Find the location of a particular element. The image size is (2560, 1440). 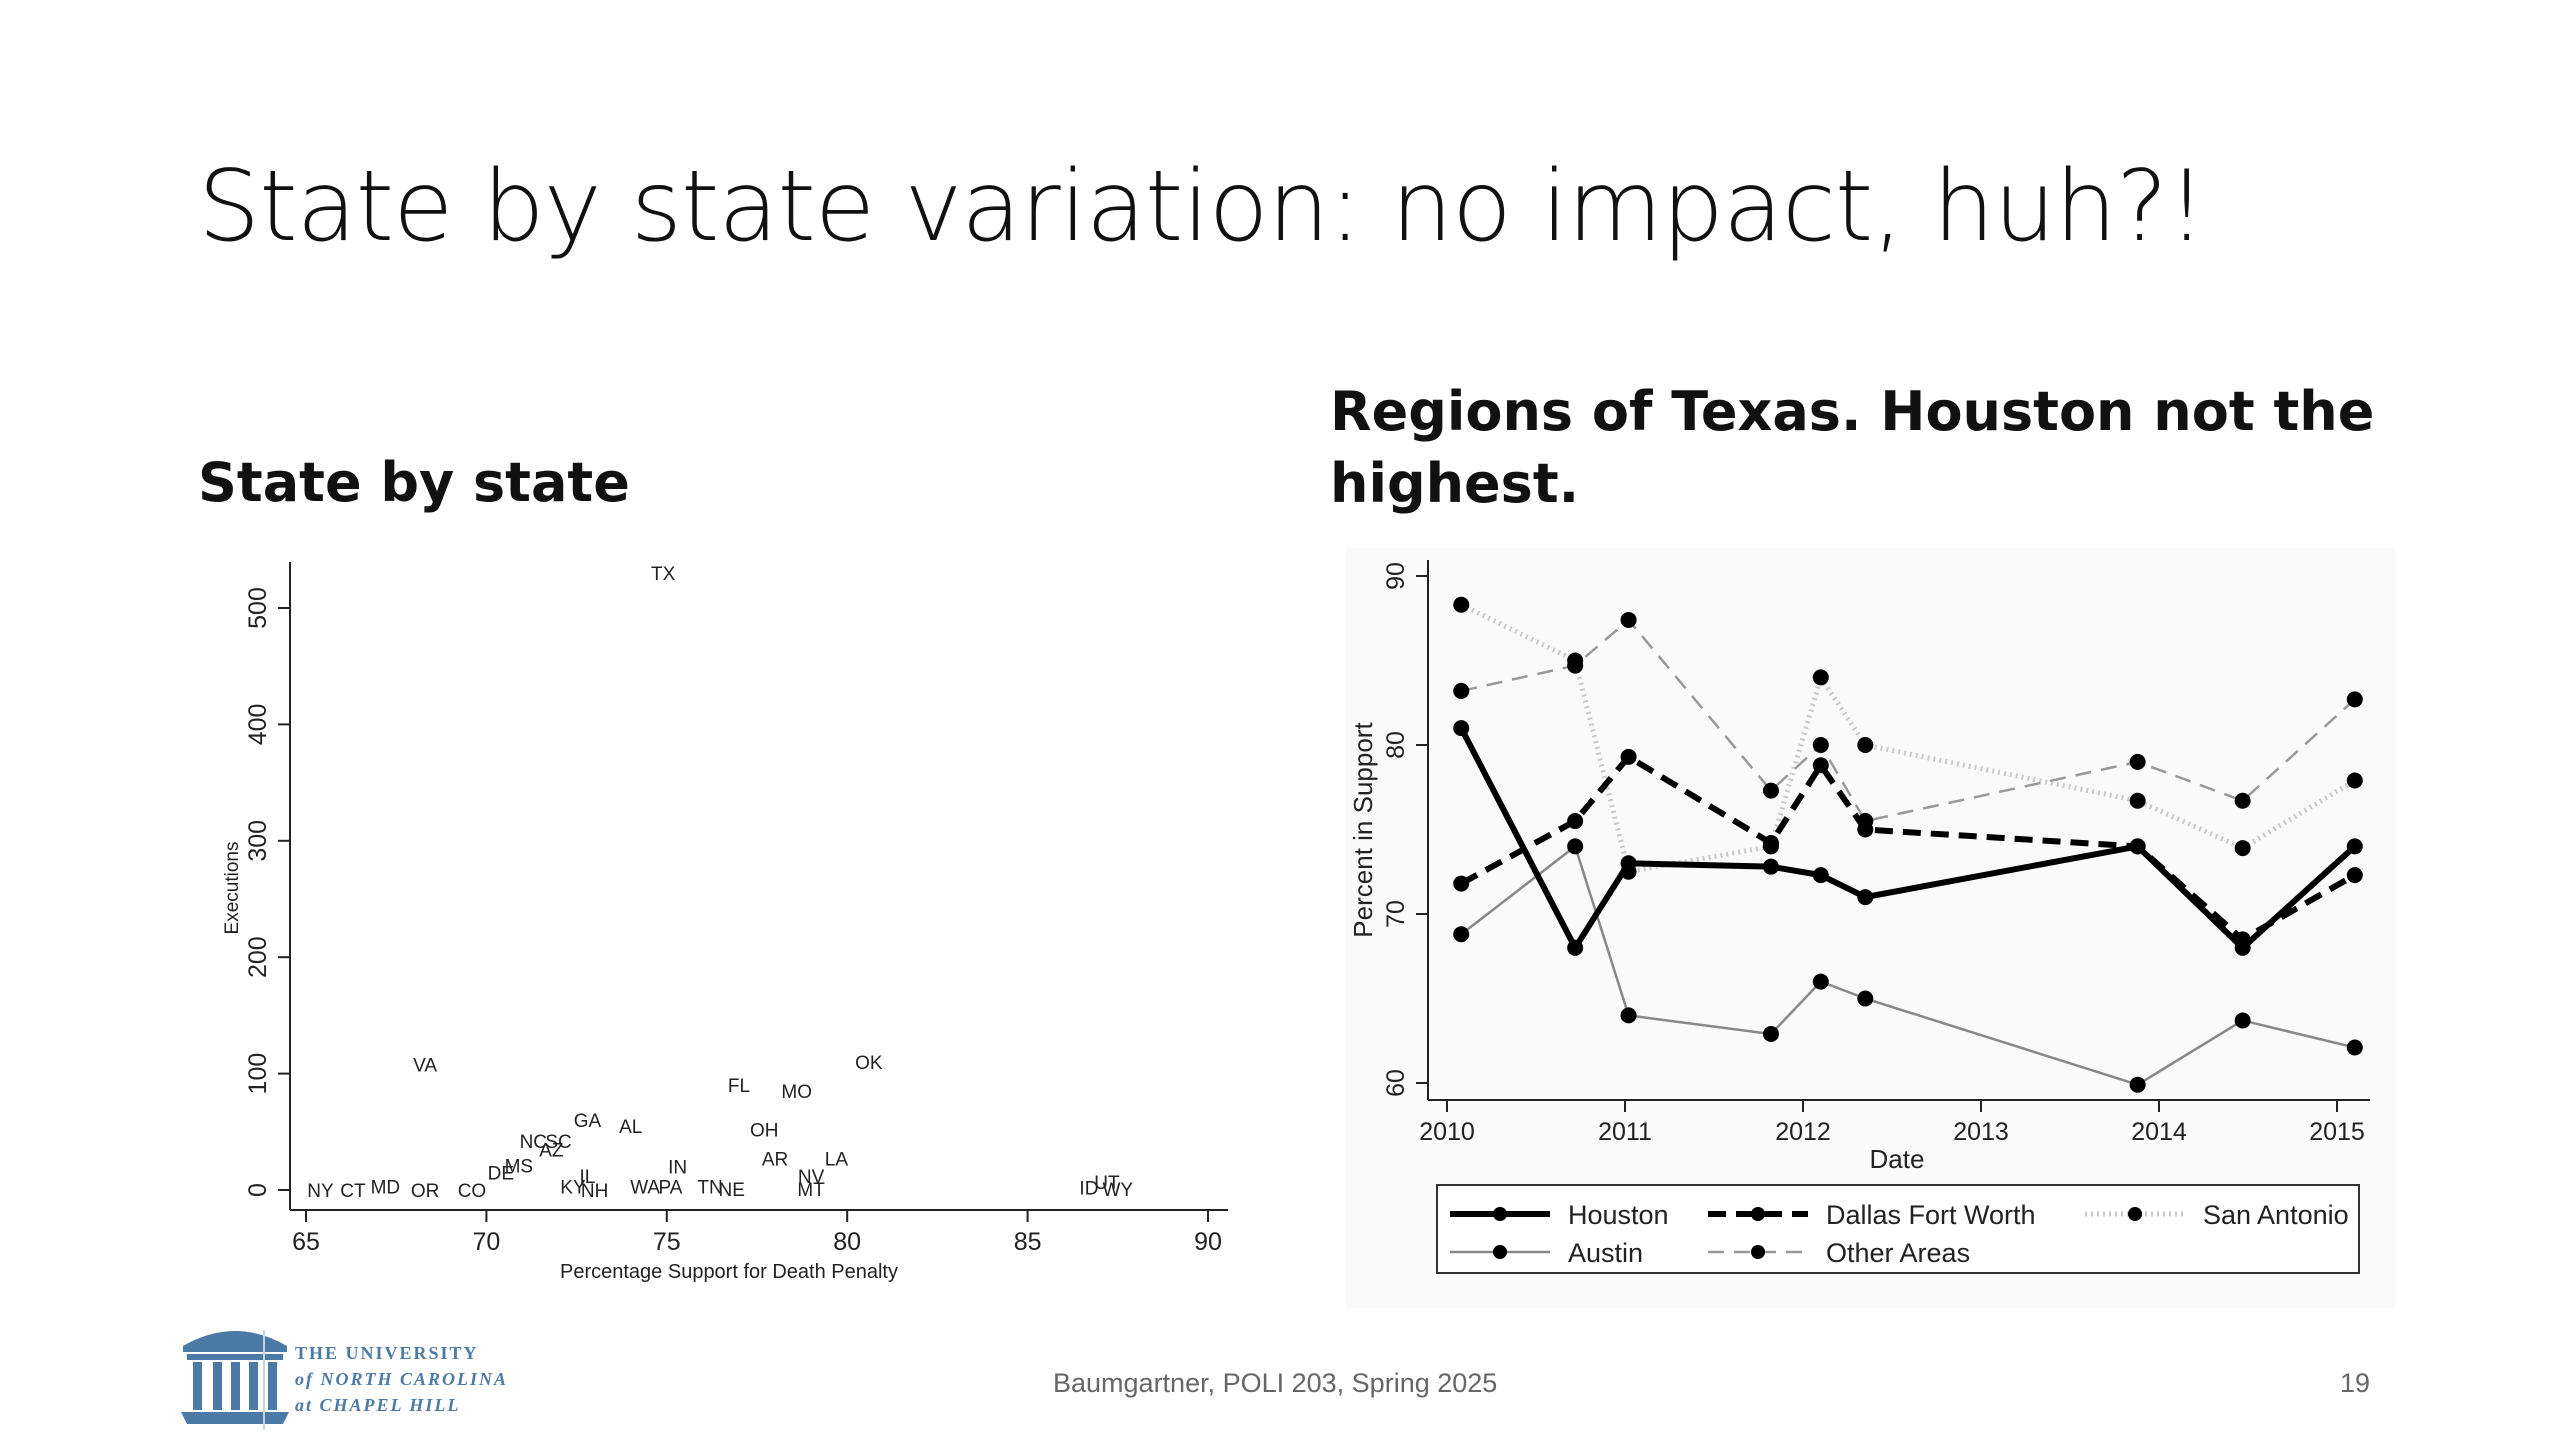

y-tick-label: 0 is located at coordinates (258, 1190).